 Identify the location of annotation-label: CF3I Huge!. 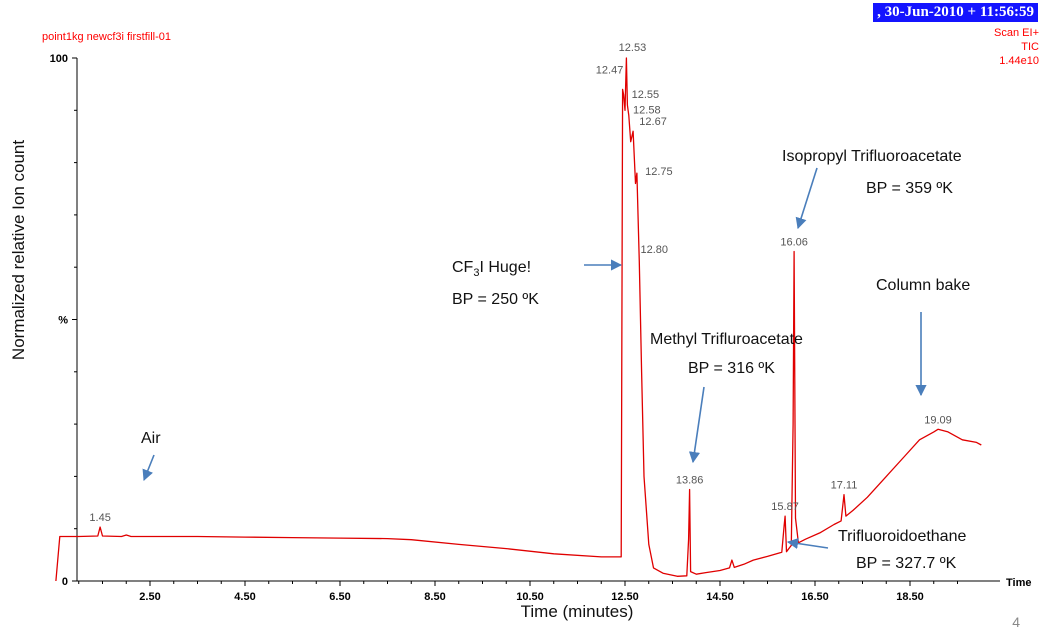
(491, 269).